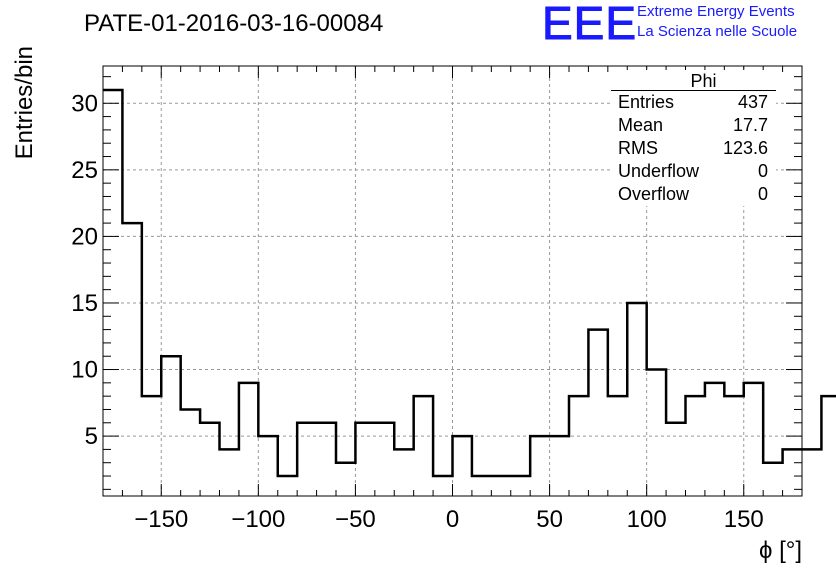 This screenshot has height=572, width=836. I want to click on y-tick-label: 10, so click(84, 370).